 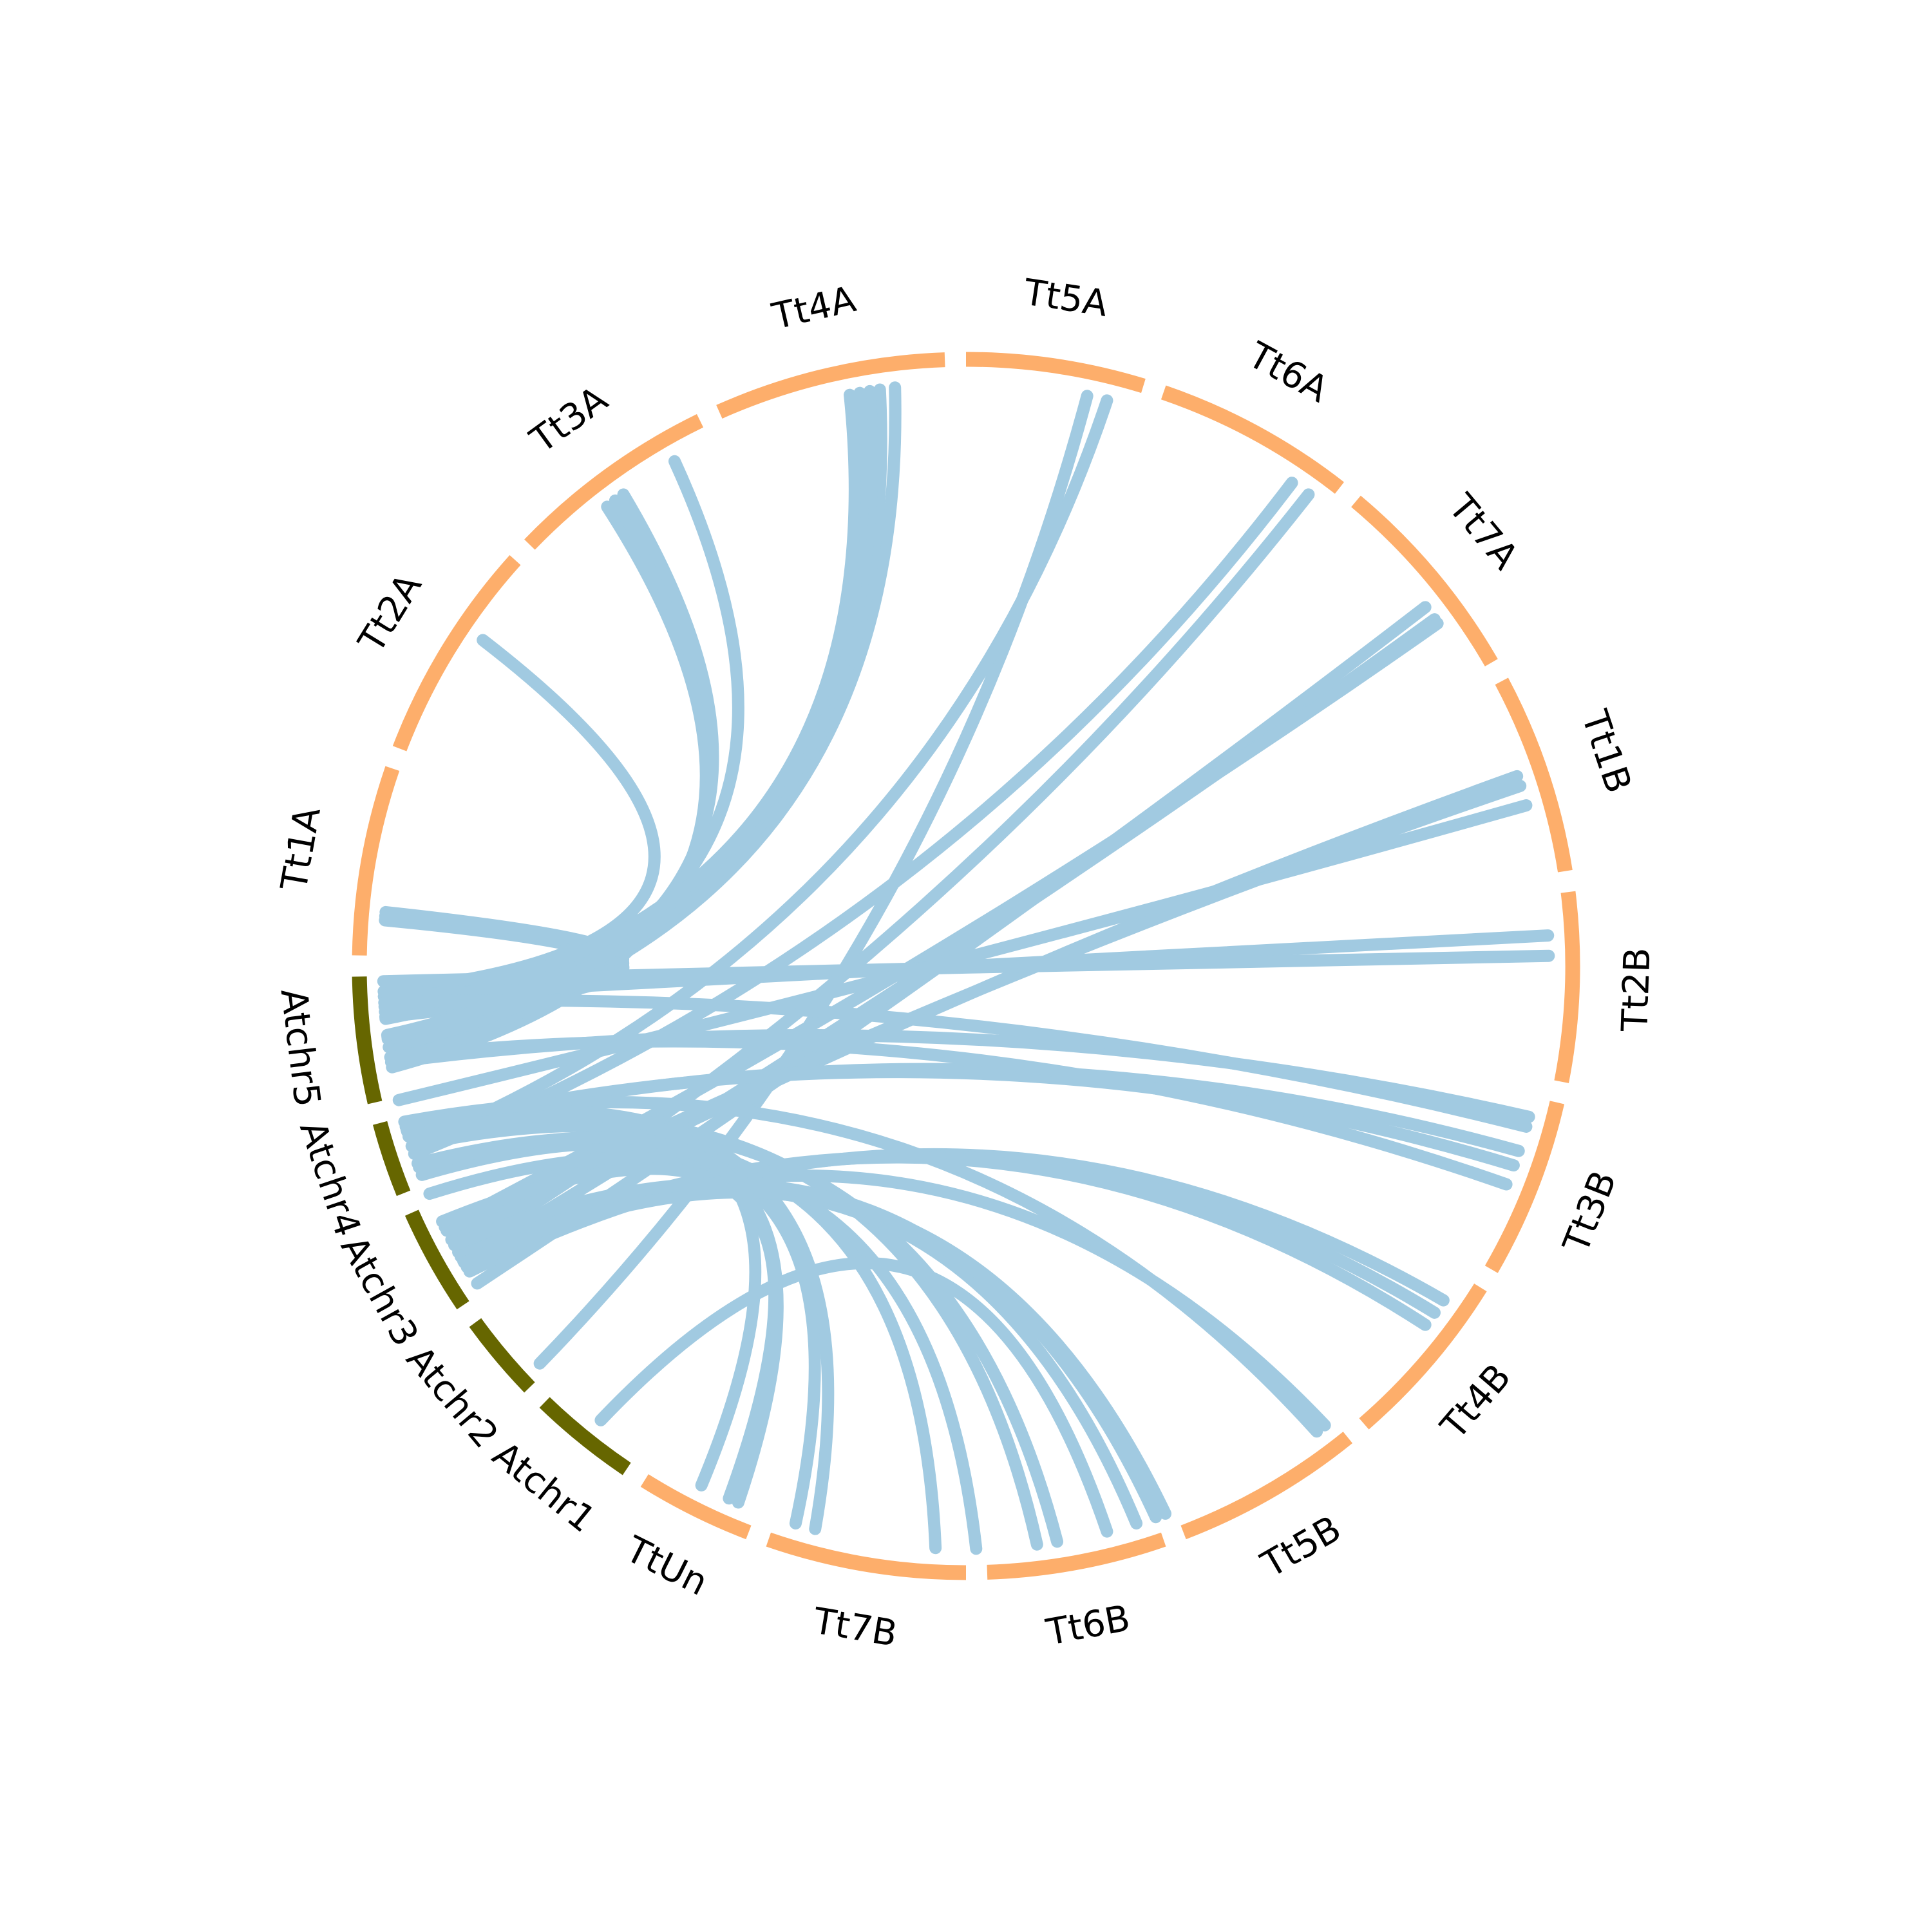 I want to click on segment-label-ttun: TtUn, so click(x=666, y=1566).